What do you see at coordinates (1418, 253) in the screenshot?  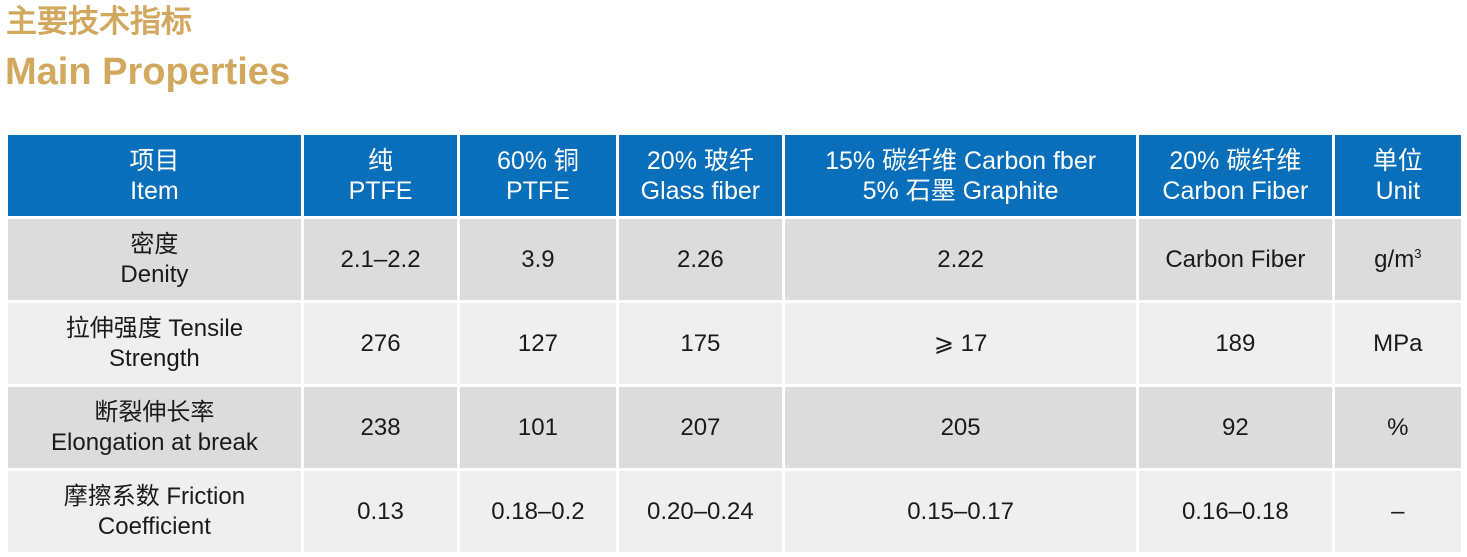 I see `unit-superscript: 3` at bounding box center [1418, 253].